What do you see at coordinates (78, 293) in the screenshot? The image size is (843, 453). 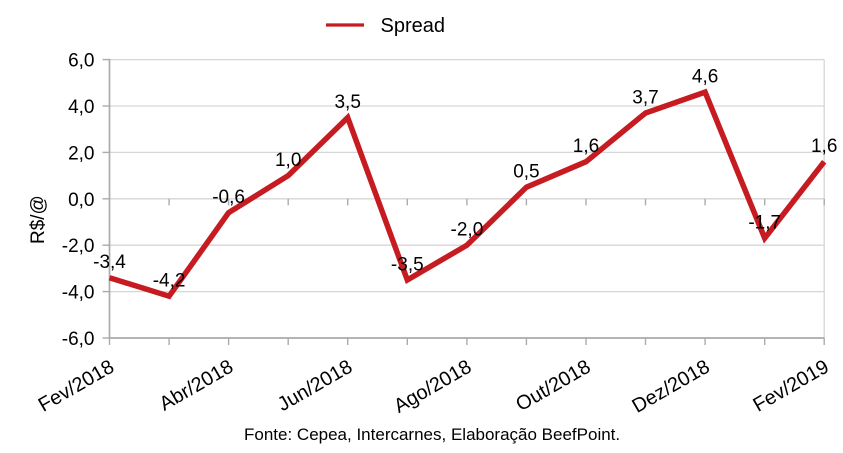 I see `svg-text: -4,0` at bounding box center [78, 293].